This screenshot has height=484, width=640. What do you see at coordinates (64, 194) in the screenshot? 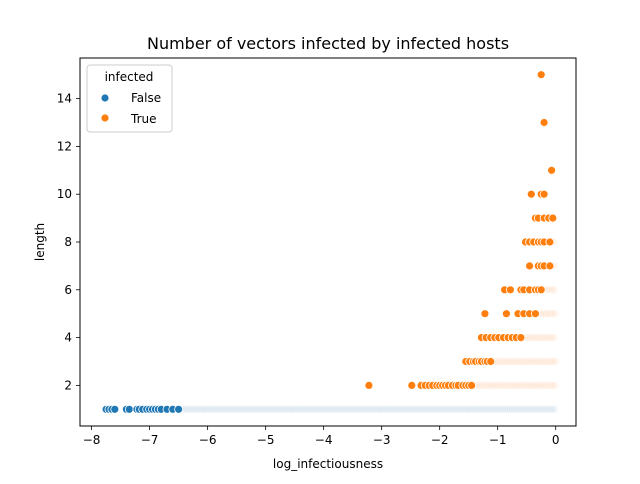
I see `y-tick-label: 10` at bounding box center [64, 194].